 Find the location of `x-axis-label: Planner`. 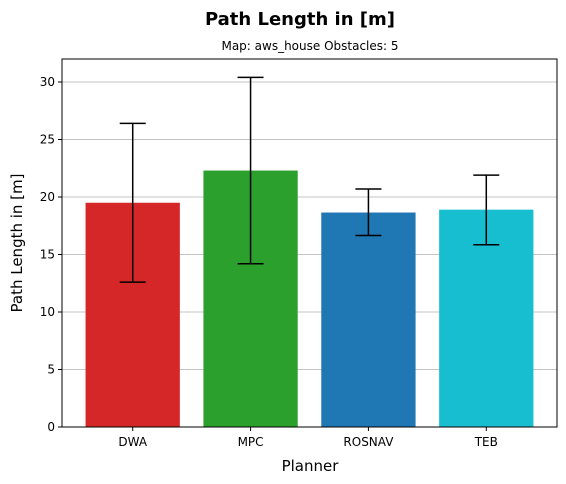

x-axis-label: Planner is located at coordinates (311, 466).